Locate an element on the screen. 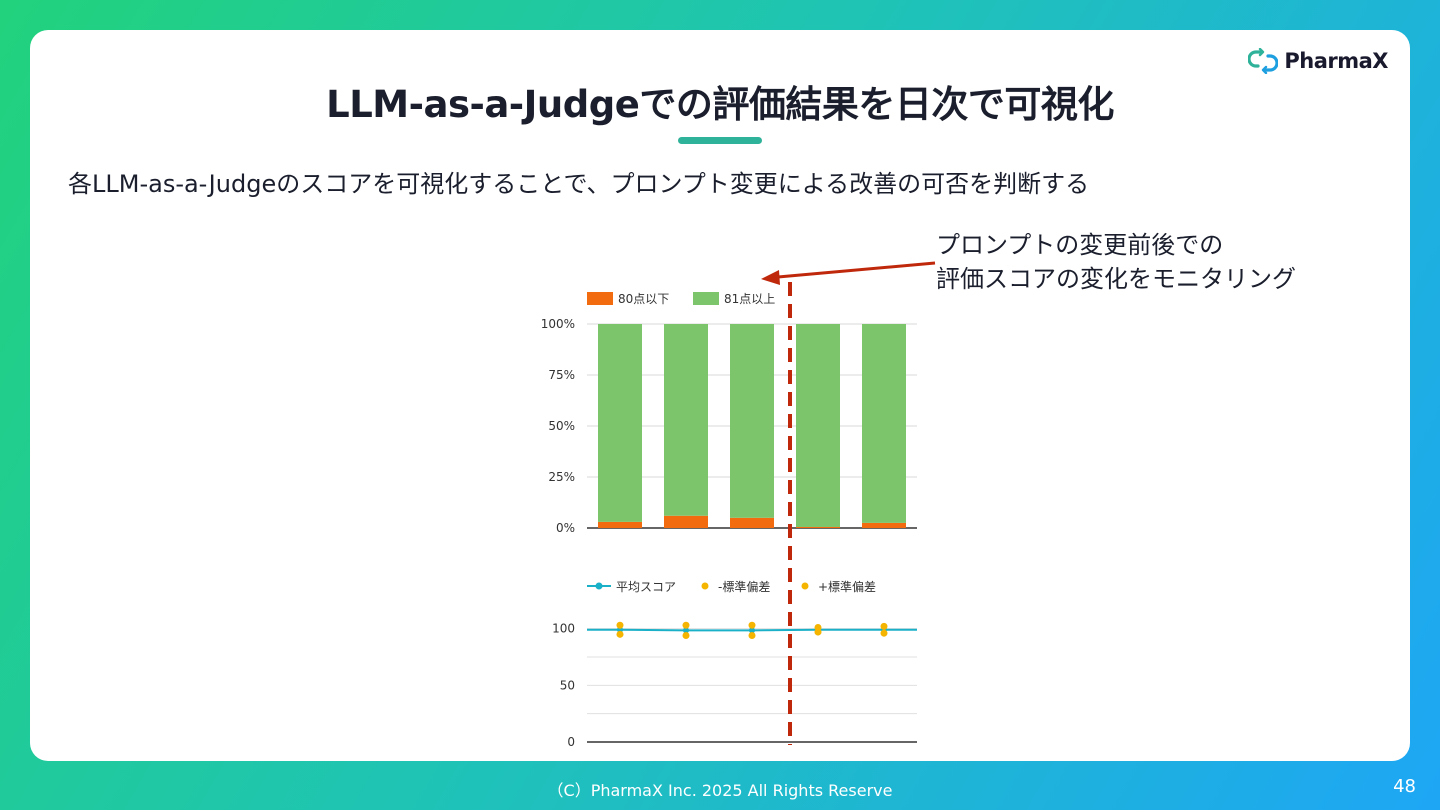 The image size is (1440, 810). y-tick-label: 100% is located at coordinates (558, 324).